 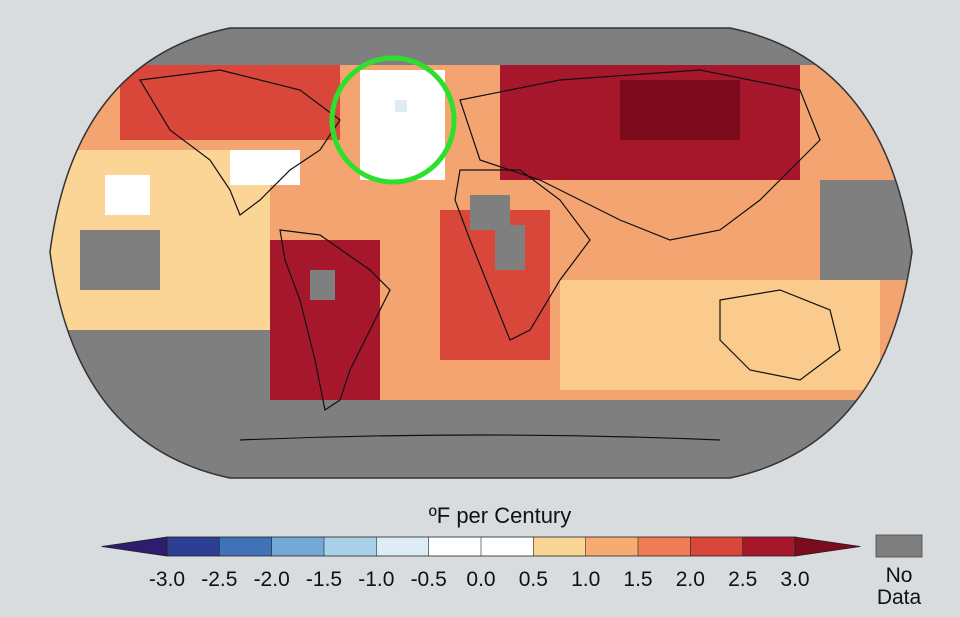 What do you see at coordinates (742, 579) in the screenshot?
I see `colorbar-tick-label: 2.5` at bounding box center [742, 579].